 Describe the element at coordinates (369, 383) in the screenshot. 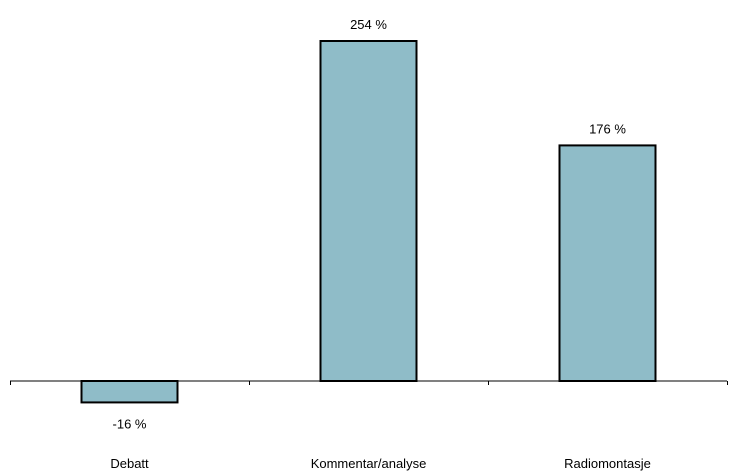

I see `x-axis-ticks` at that location.